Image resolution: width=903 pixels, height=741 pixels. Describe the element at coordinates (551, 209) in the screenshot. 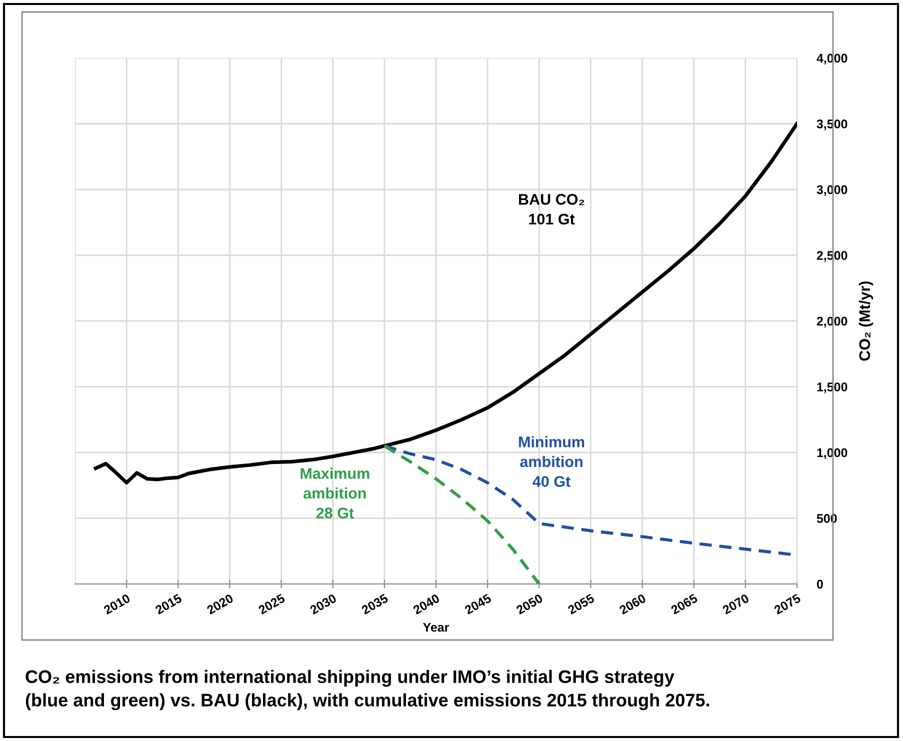

I see `text: BAU CO₂ 101 Gt` at that location.